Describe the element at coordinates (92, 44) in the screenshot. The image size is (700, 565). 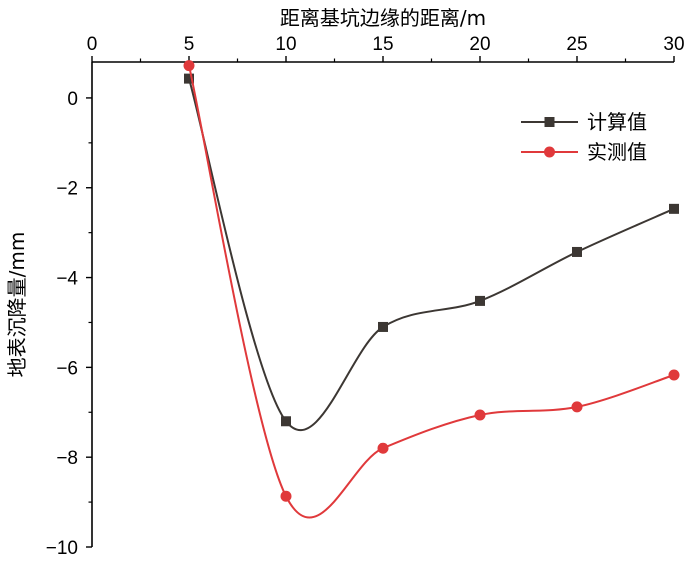
I see `x-tick-label: 0` at that location.